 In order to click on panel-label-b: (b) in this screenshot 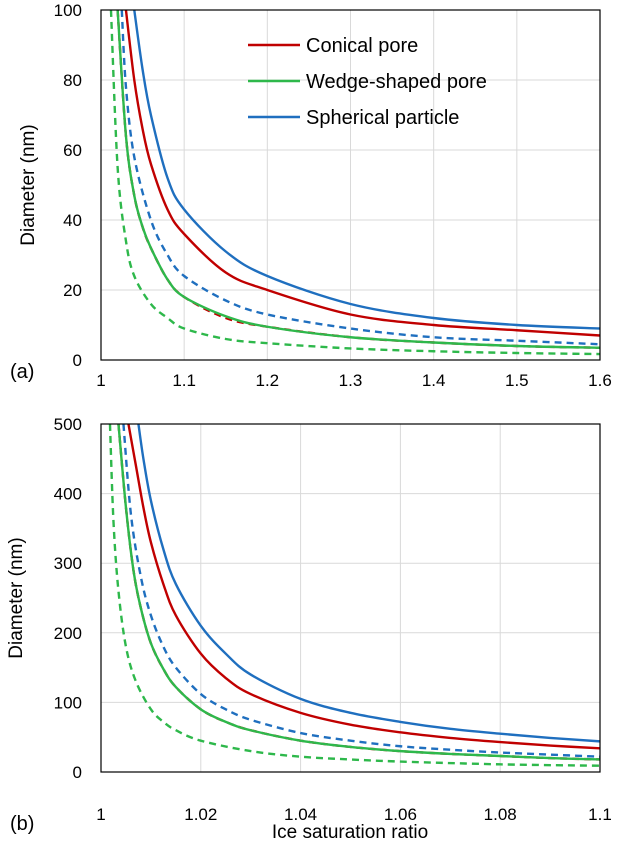, I will do `click(22, 824)`.